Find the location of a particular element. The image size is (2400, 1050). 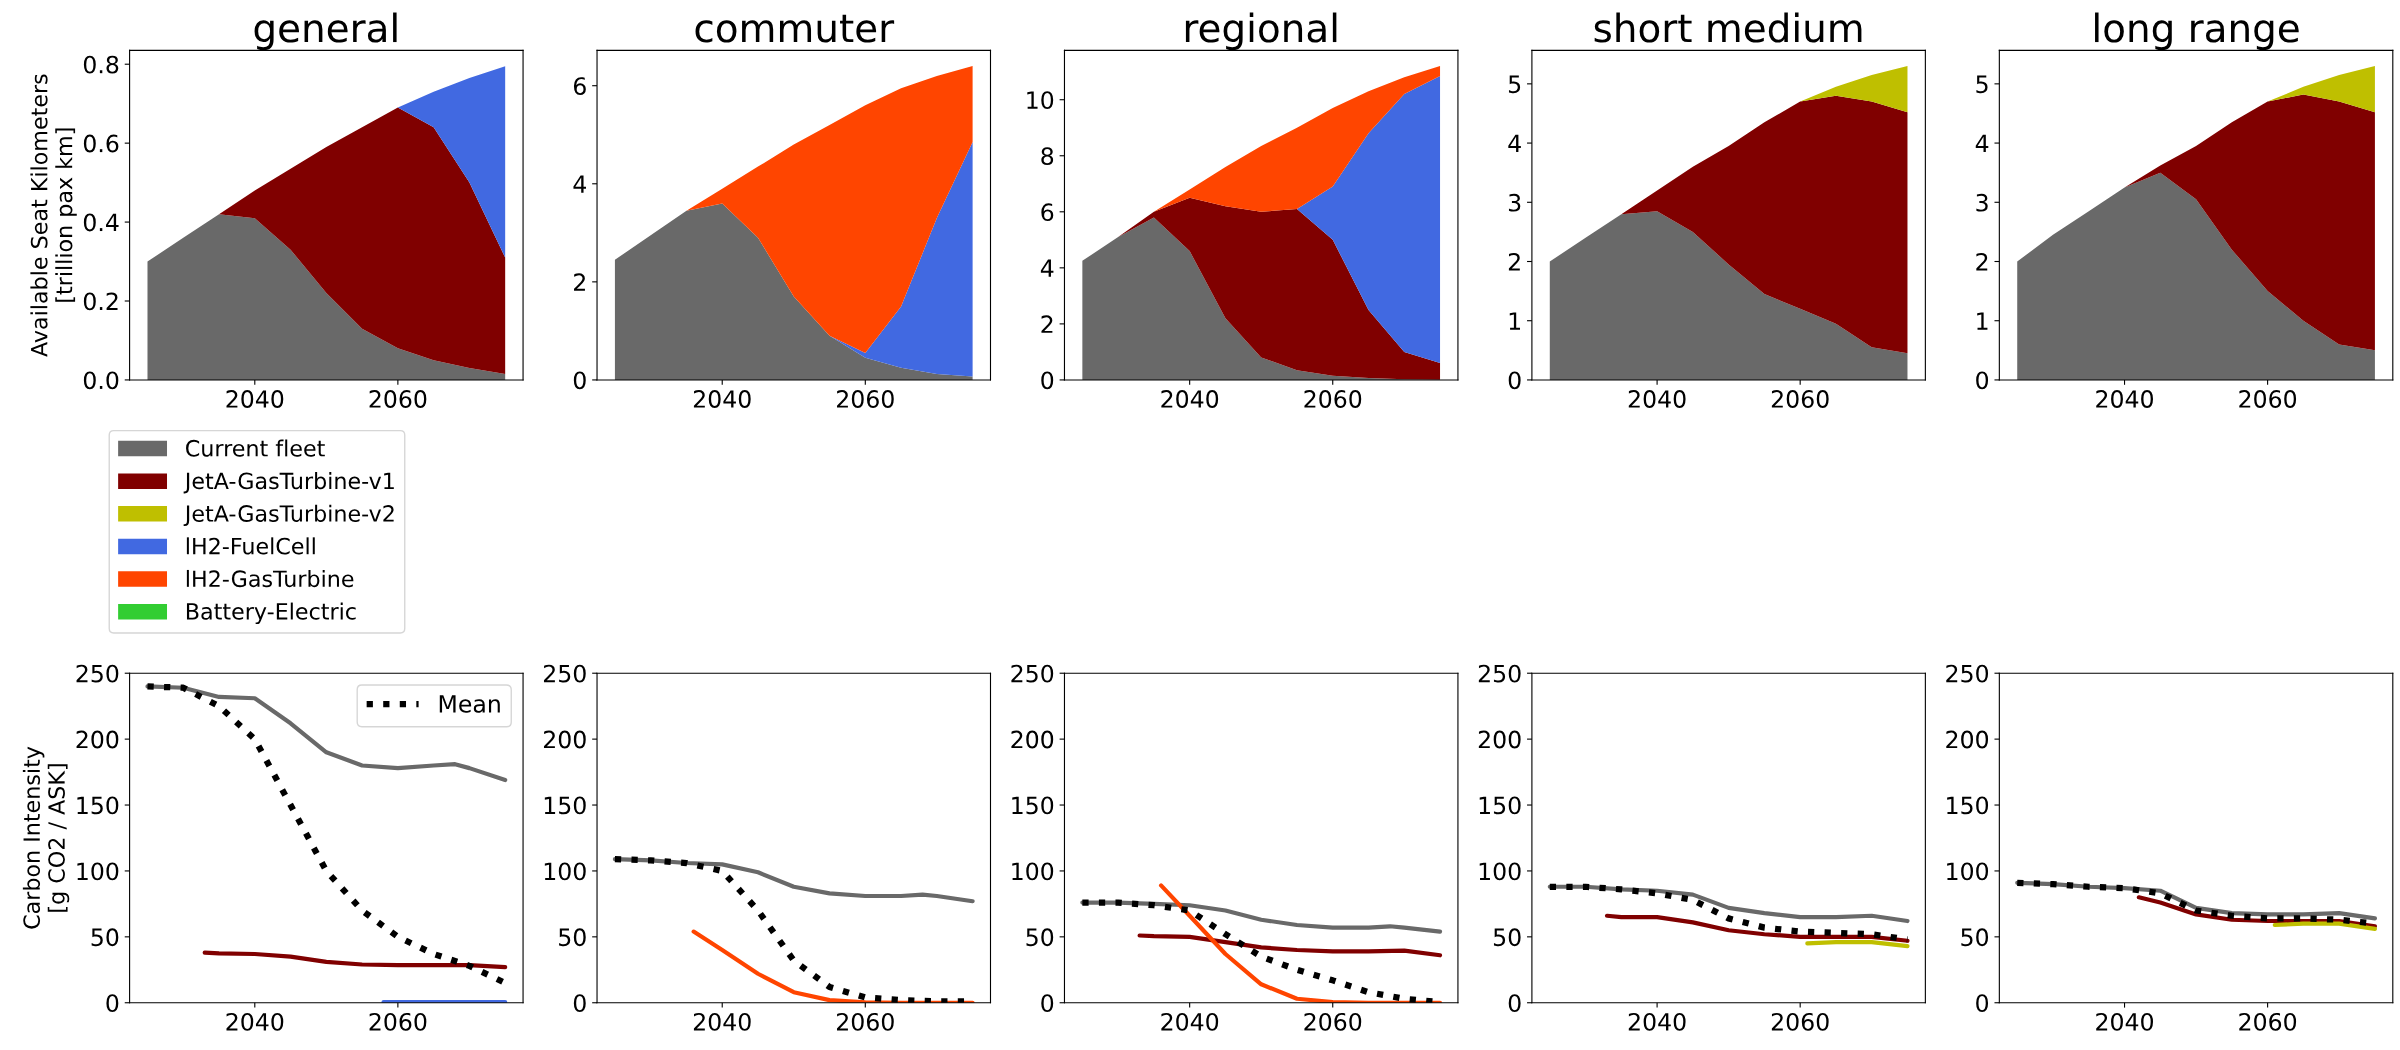

chart-title: long range is located at coordinates (2197, 31).